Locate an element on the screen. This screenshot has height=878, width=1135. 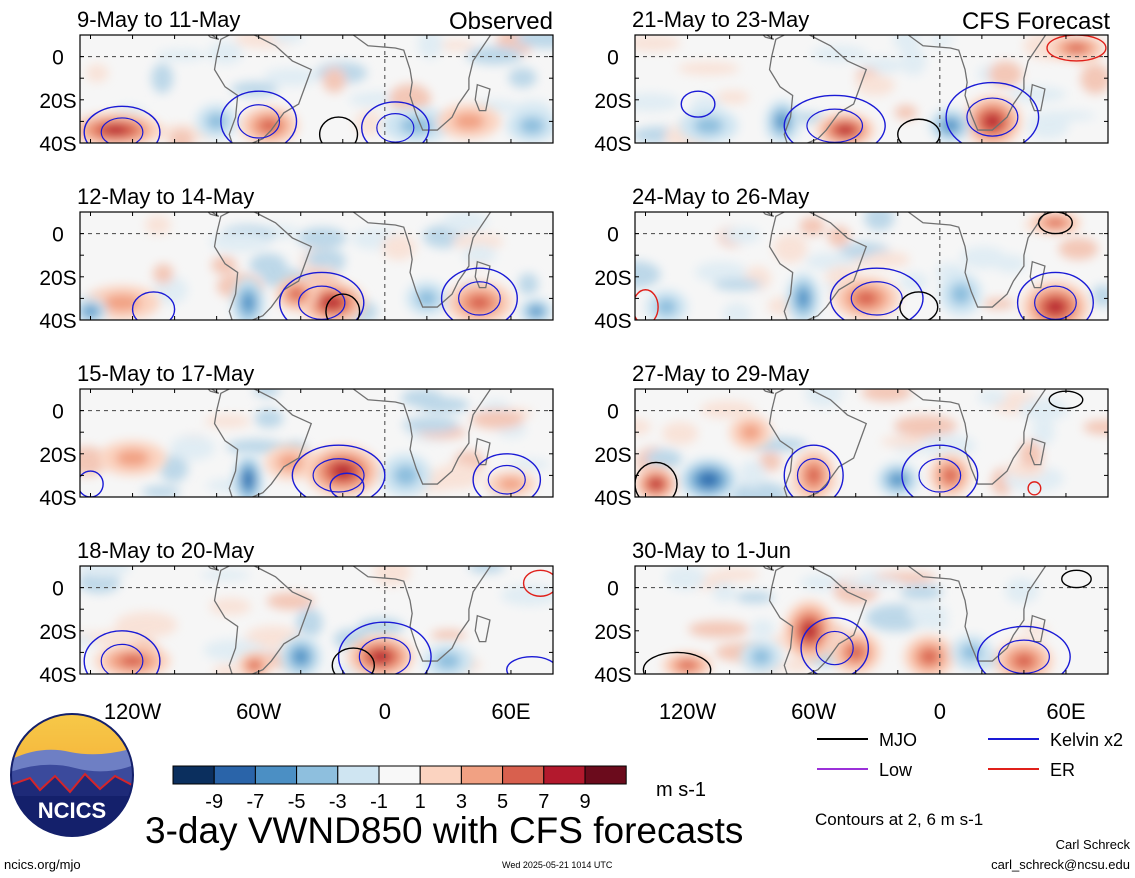
column-label-forecast: CFS Forecast is located at coordinates (1036, 21).